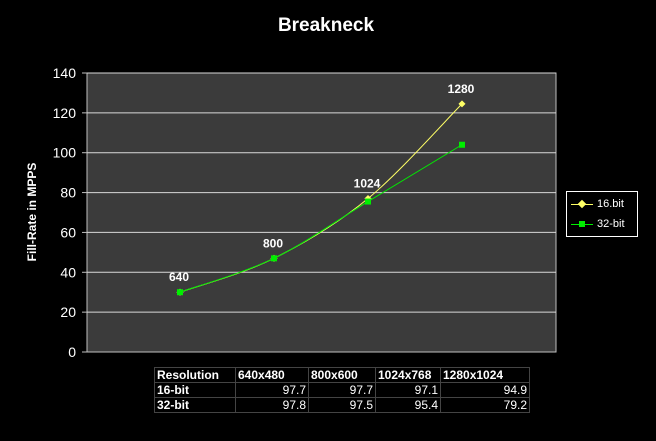 The height and width of the screenshot is (441, 656). What do you see at coordinates (582, 224) in the screenshot?
I see `square-marker-icon` at bounding box center [582, 224].